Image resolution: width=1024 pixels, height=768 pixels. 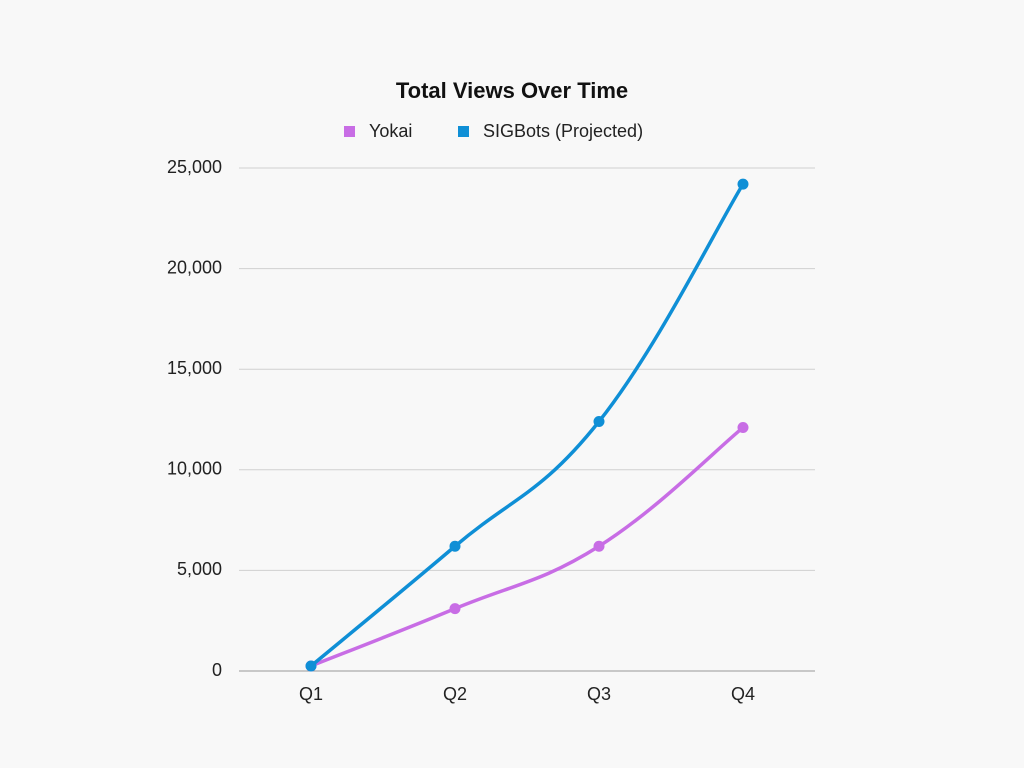 What do you see at coordinates (599, 694) in the screenshot?
I see `x-tick-label: Q3` at bounding box center [599, 694].